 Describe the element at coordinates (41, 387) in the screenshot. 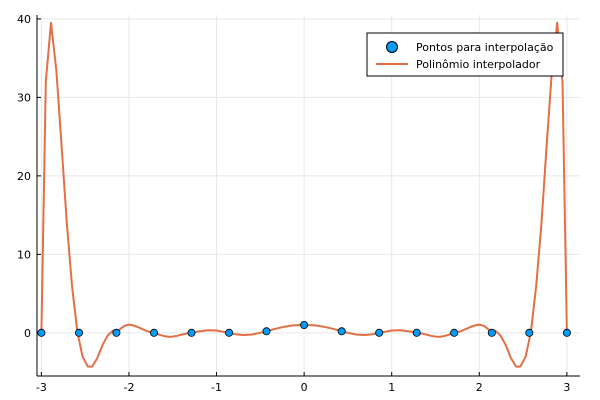

I see `x-tick-label: -3` at that location.